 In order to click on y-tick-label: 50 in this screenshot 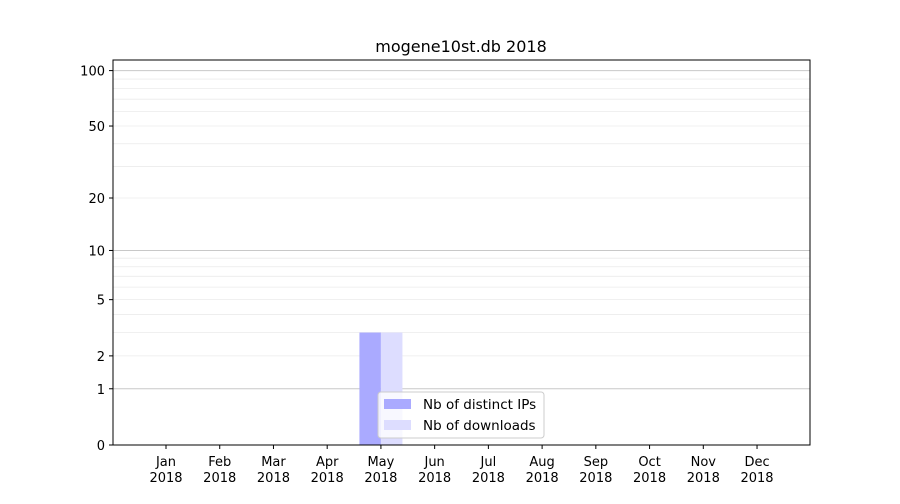, I will do `click(96, 127)`.